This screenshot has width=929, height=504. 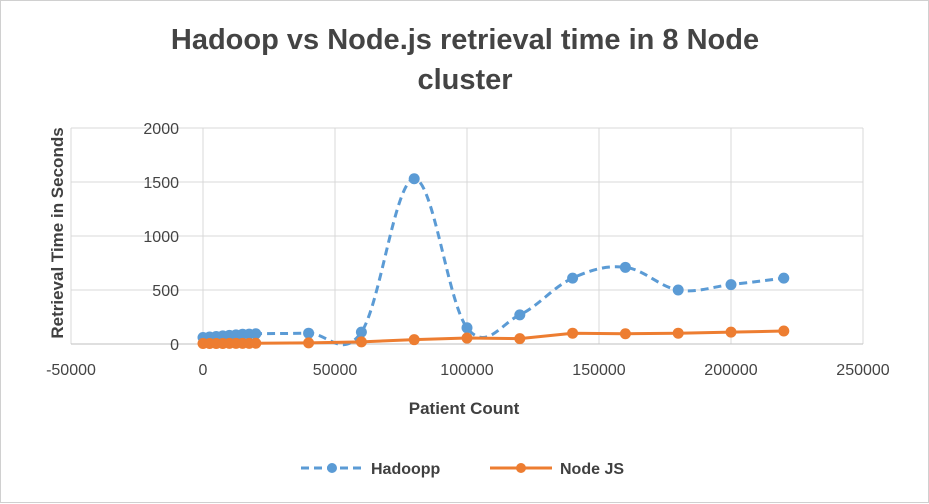 What do you see at coordinates (203, 370) in the screenshot?
I see `x-tick-label: 0` at bounding box center [203, 370].